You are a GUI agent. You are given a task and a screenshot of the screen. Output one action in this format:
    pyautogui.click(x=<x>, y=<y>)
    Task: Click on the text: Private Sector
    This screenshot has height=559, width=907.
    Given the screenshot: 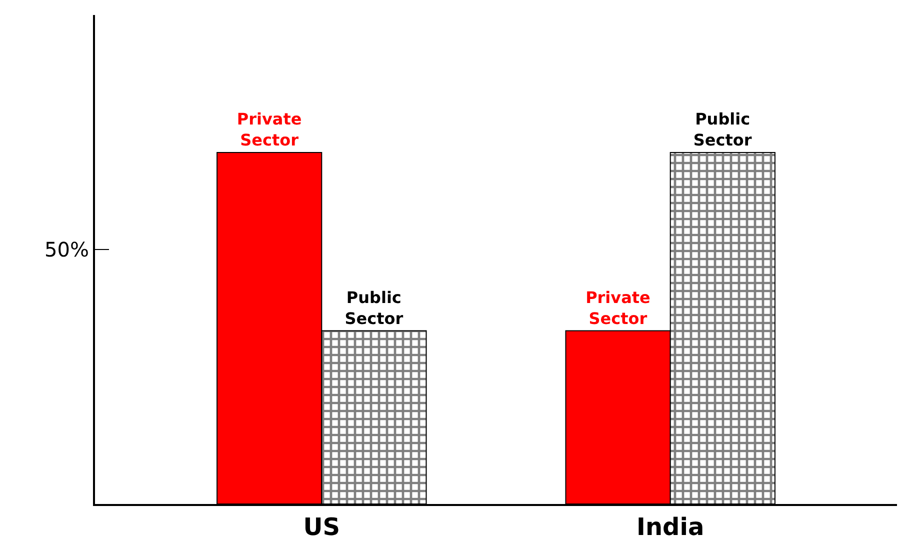 What is the action you would take?
    pyautogui.click(x=618, y=308)
    